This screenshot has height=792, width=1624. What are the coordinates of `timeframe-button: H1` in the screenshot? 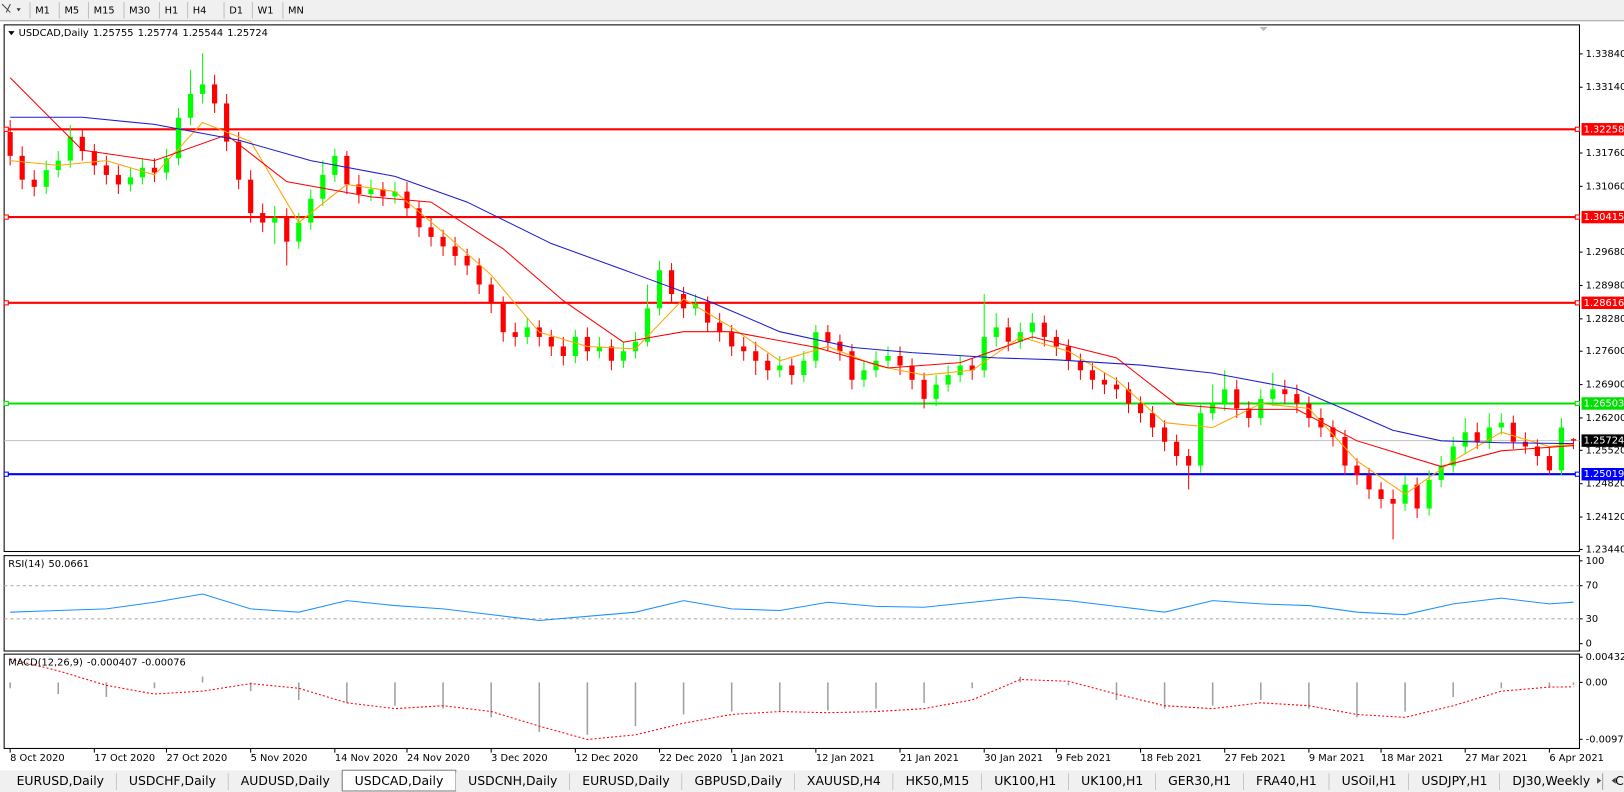 It's located at (172, 10).